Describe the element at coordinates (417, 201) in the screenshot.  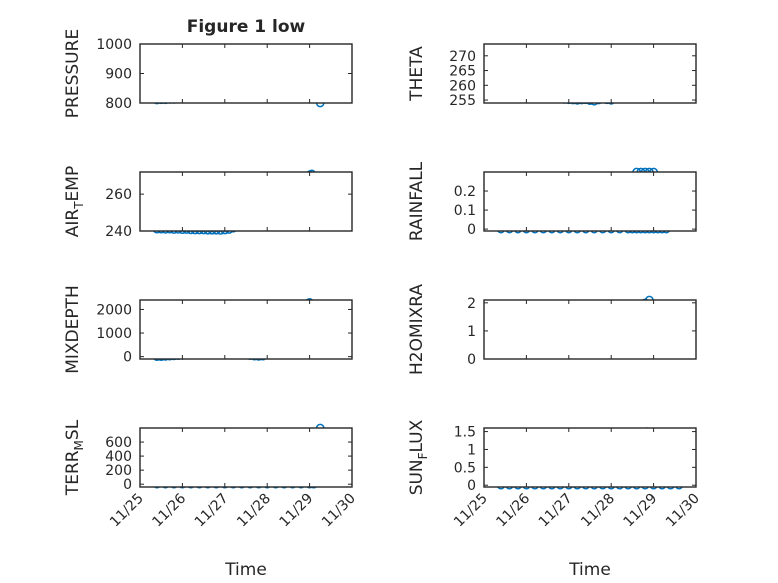
I see `y-axis-label: RAINFALL` at that location.